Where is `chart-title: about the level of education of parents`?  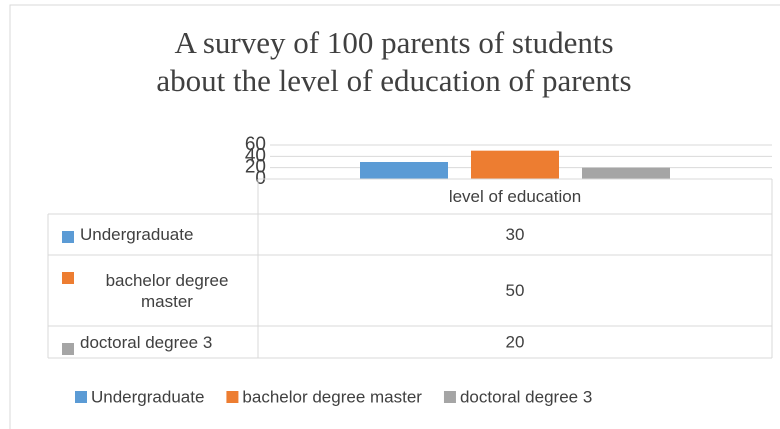 chart-title: about the level of education of parents is located at coordinates (393, 80).